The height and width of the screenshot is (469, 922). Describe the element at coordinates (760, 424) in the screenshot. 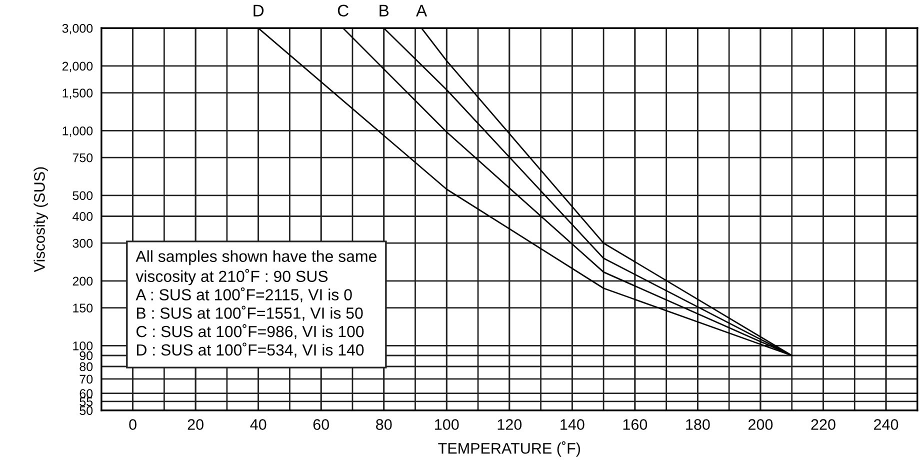

I see `x-tick-label: 200` at that location.